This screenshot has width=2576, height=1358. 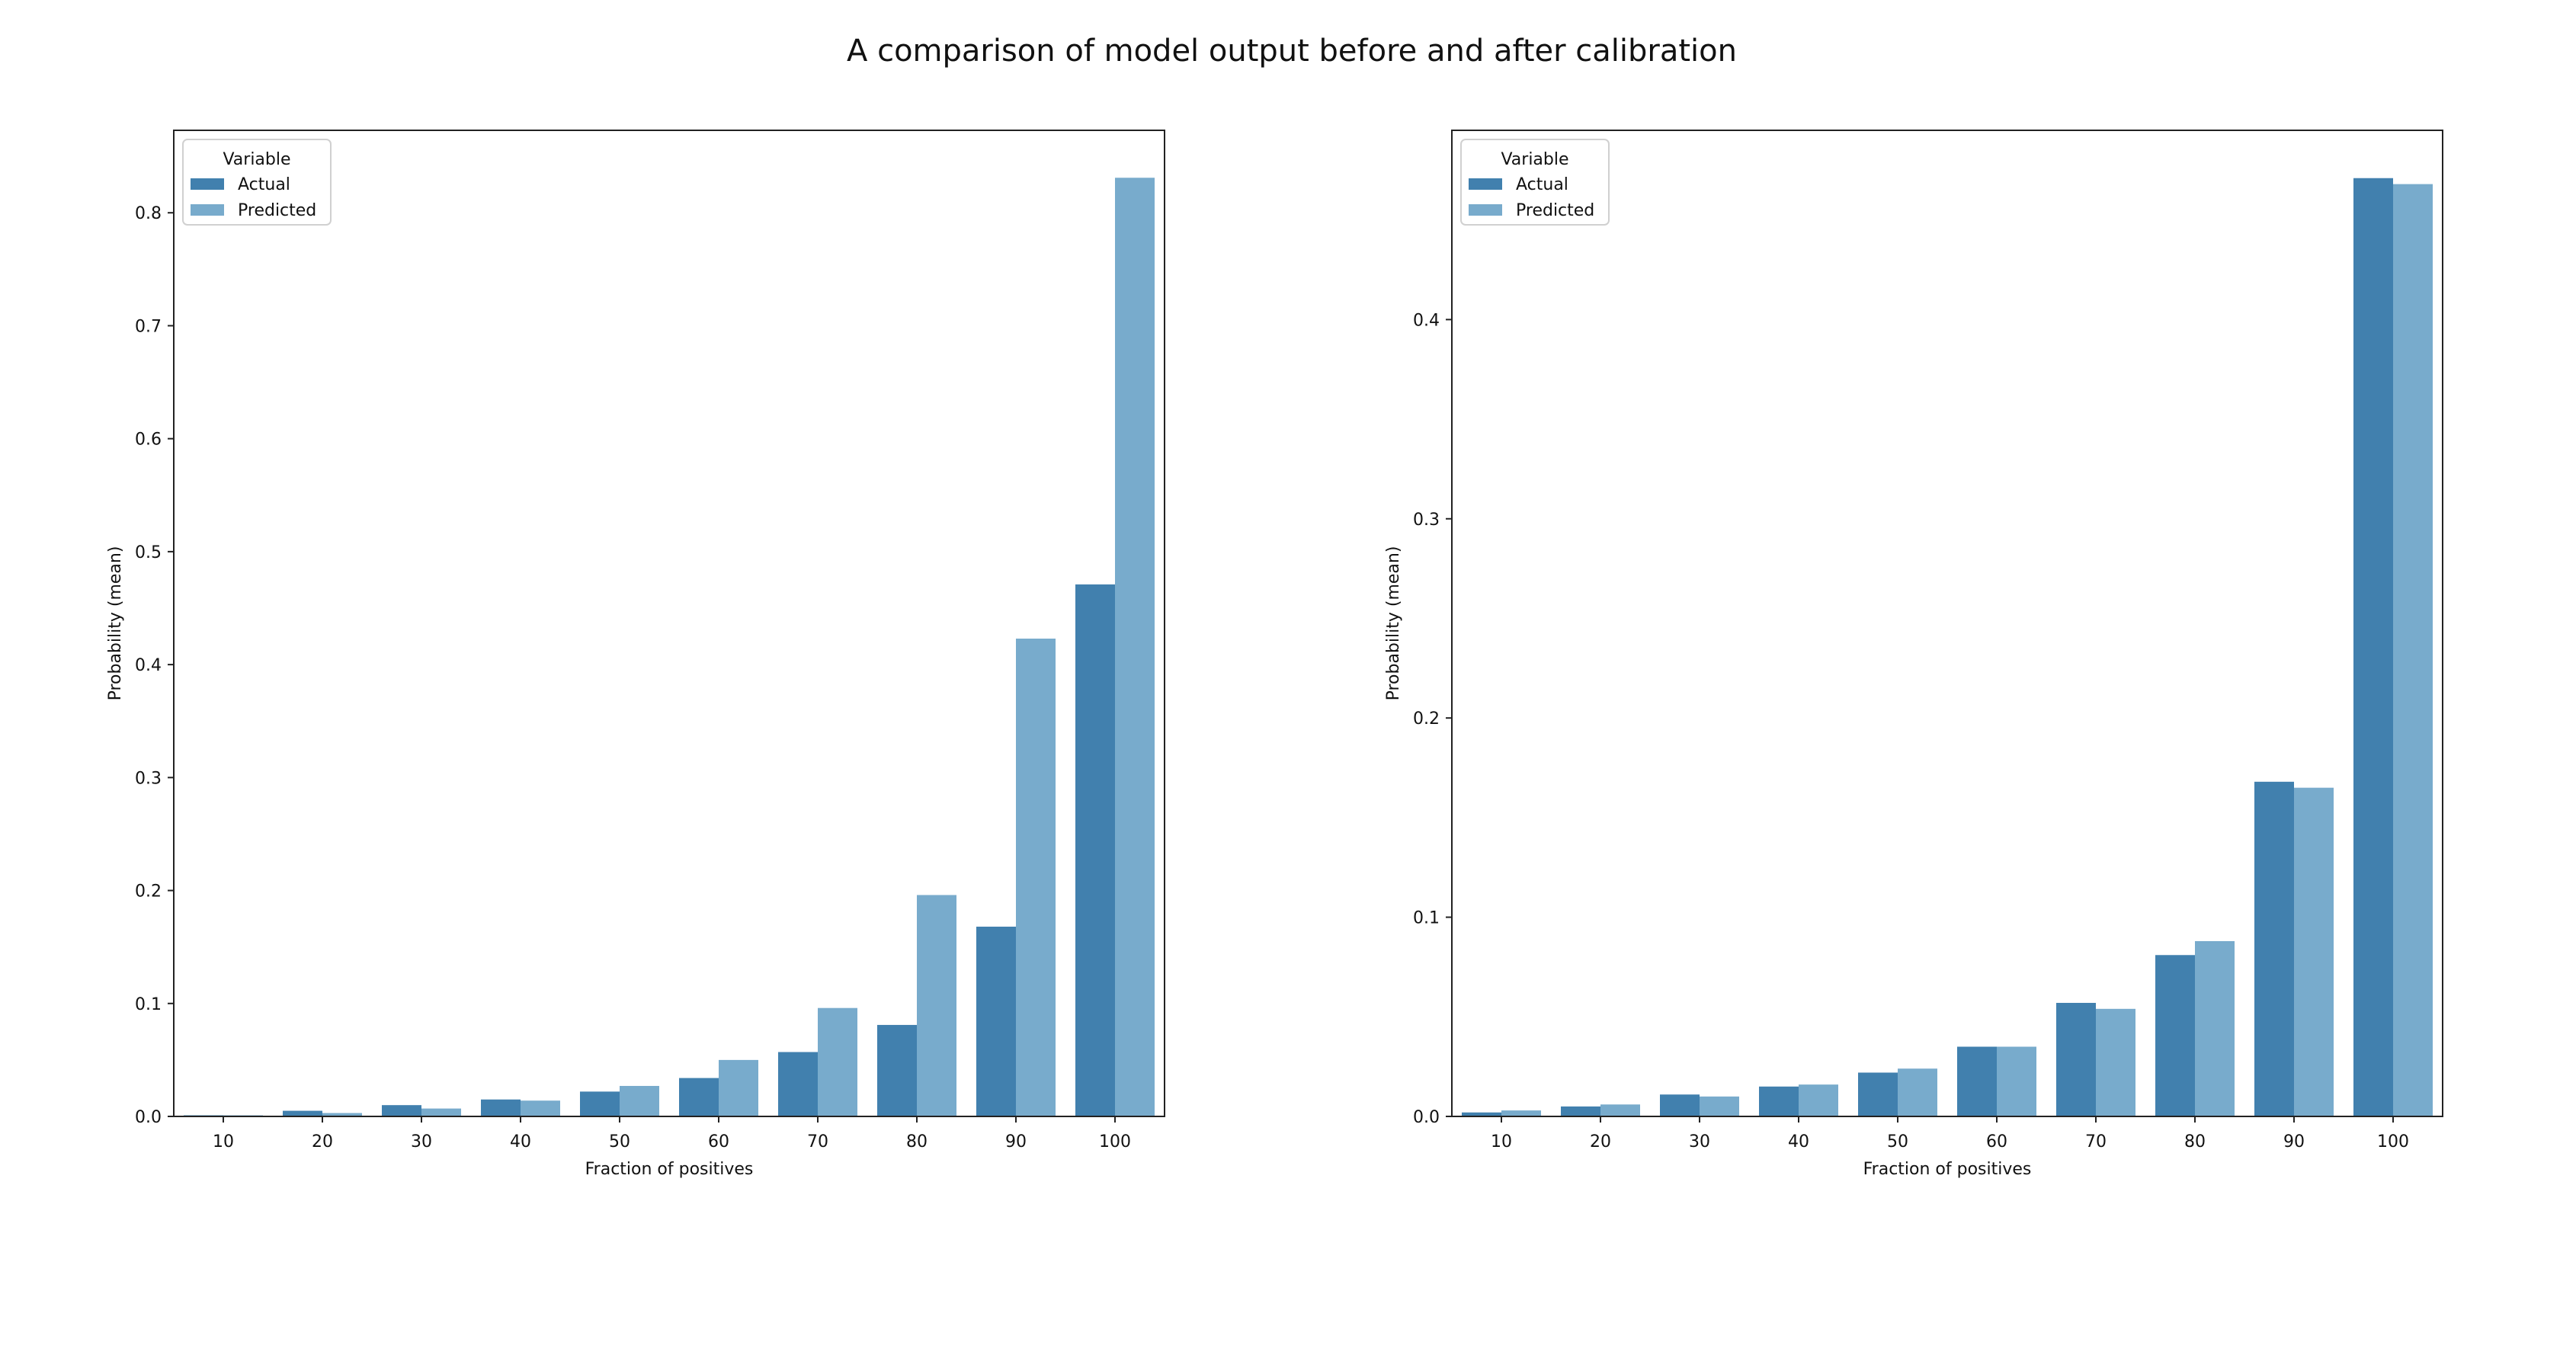 I want to click on y-tick-label: 0.6, so click(x=148, y=440).